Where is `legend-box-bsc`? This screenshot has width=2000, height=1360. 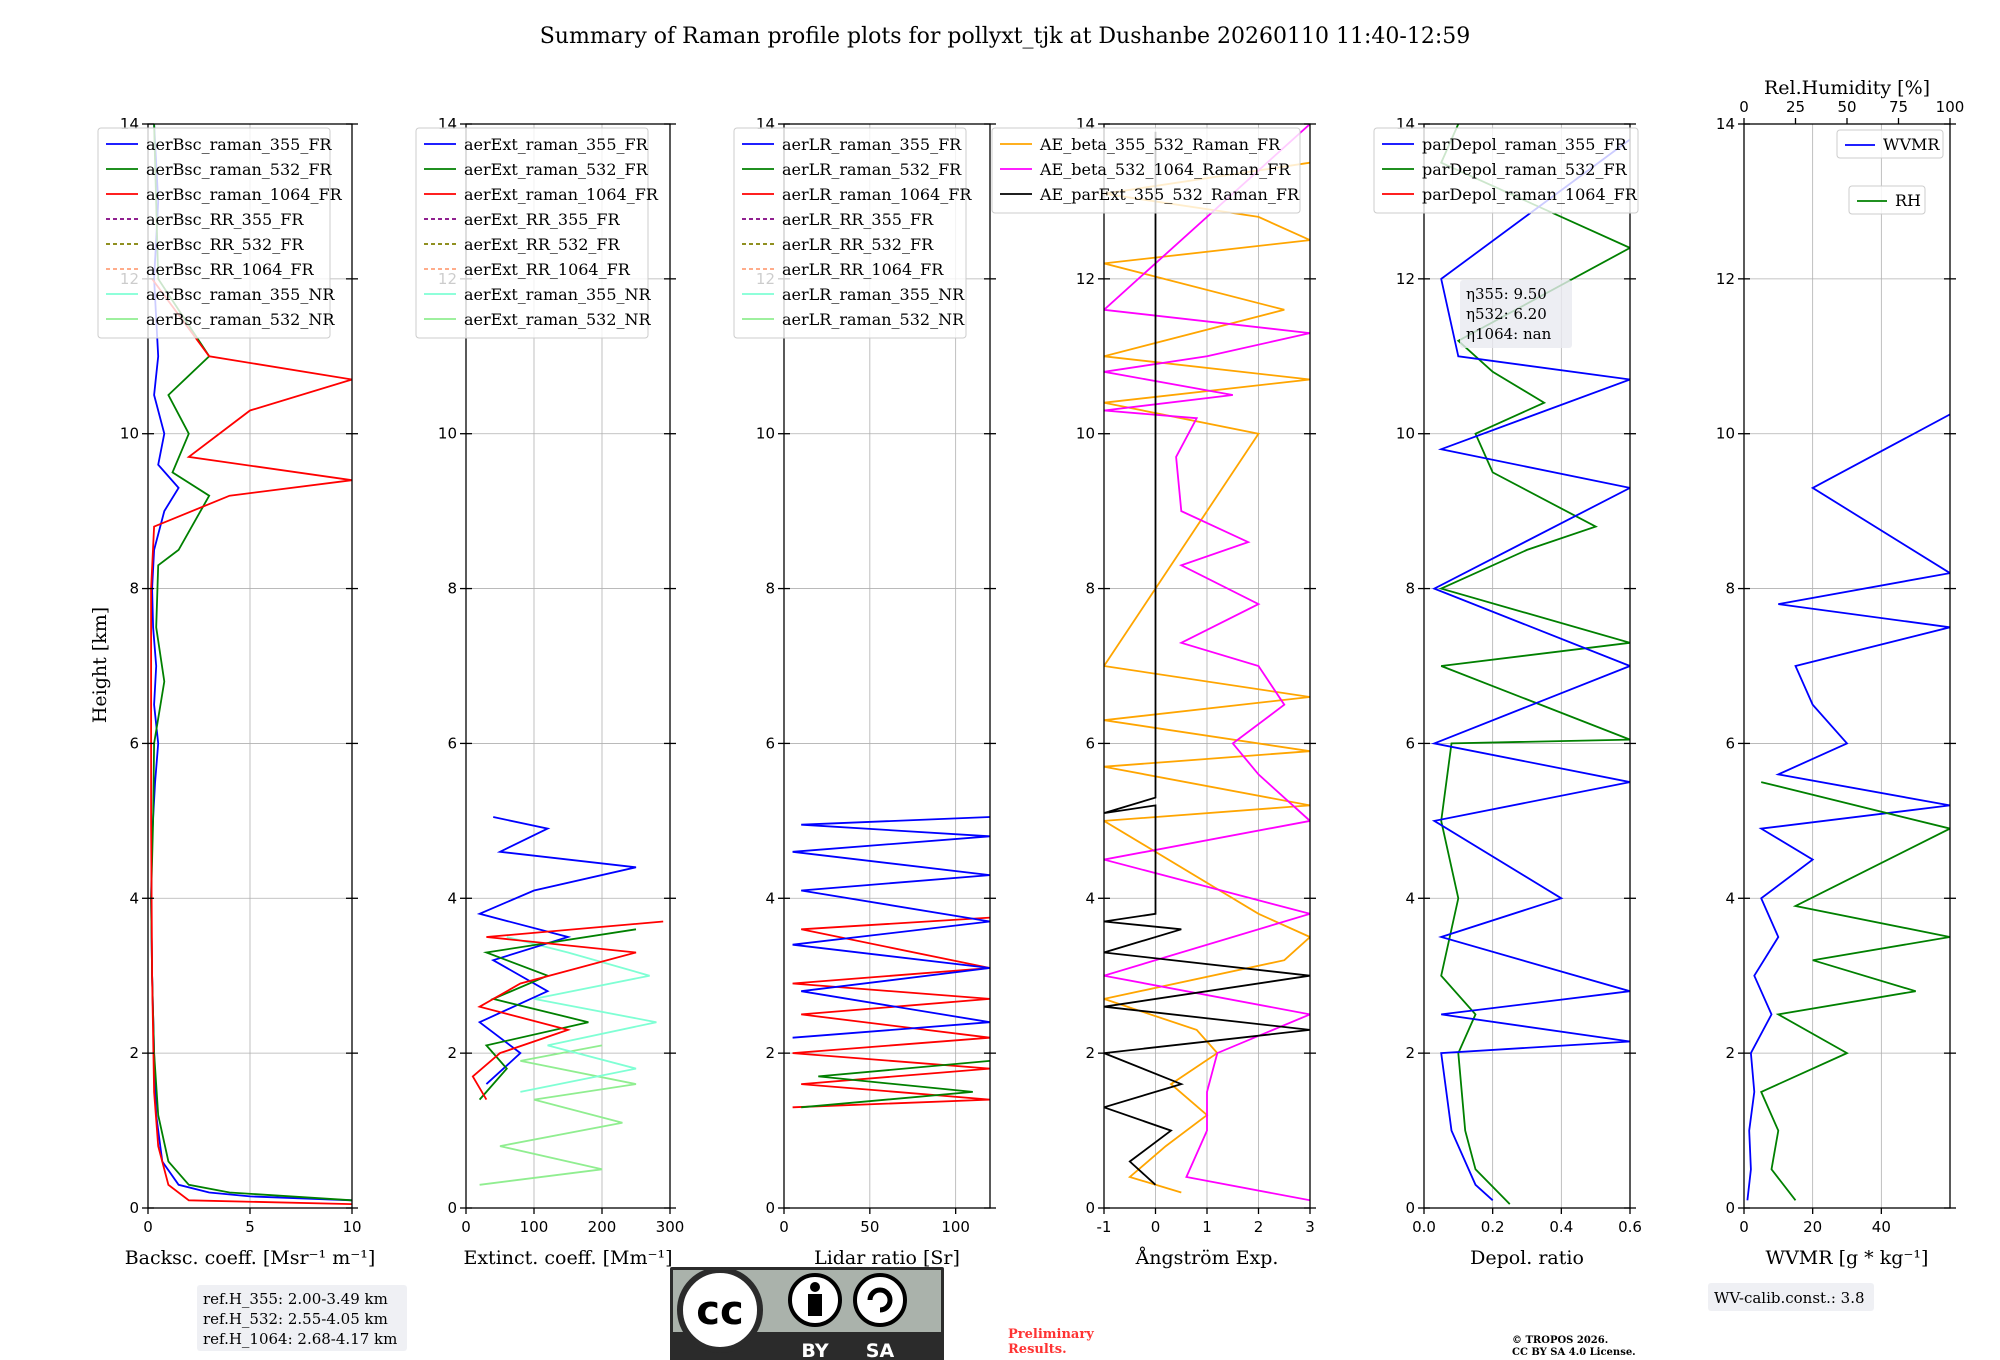 legend-box-bsc is located at coordinates (214, 233).